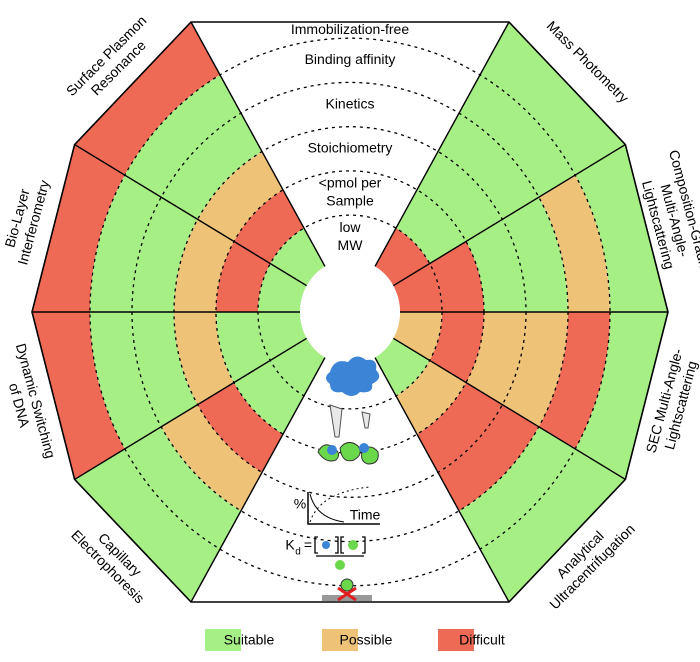 The width and height of the screenshot is (700, 662). Describe the element at coordinates (290, 545) in the screenshot. I see `kd-symbol: K` at that location.